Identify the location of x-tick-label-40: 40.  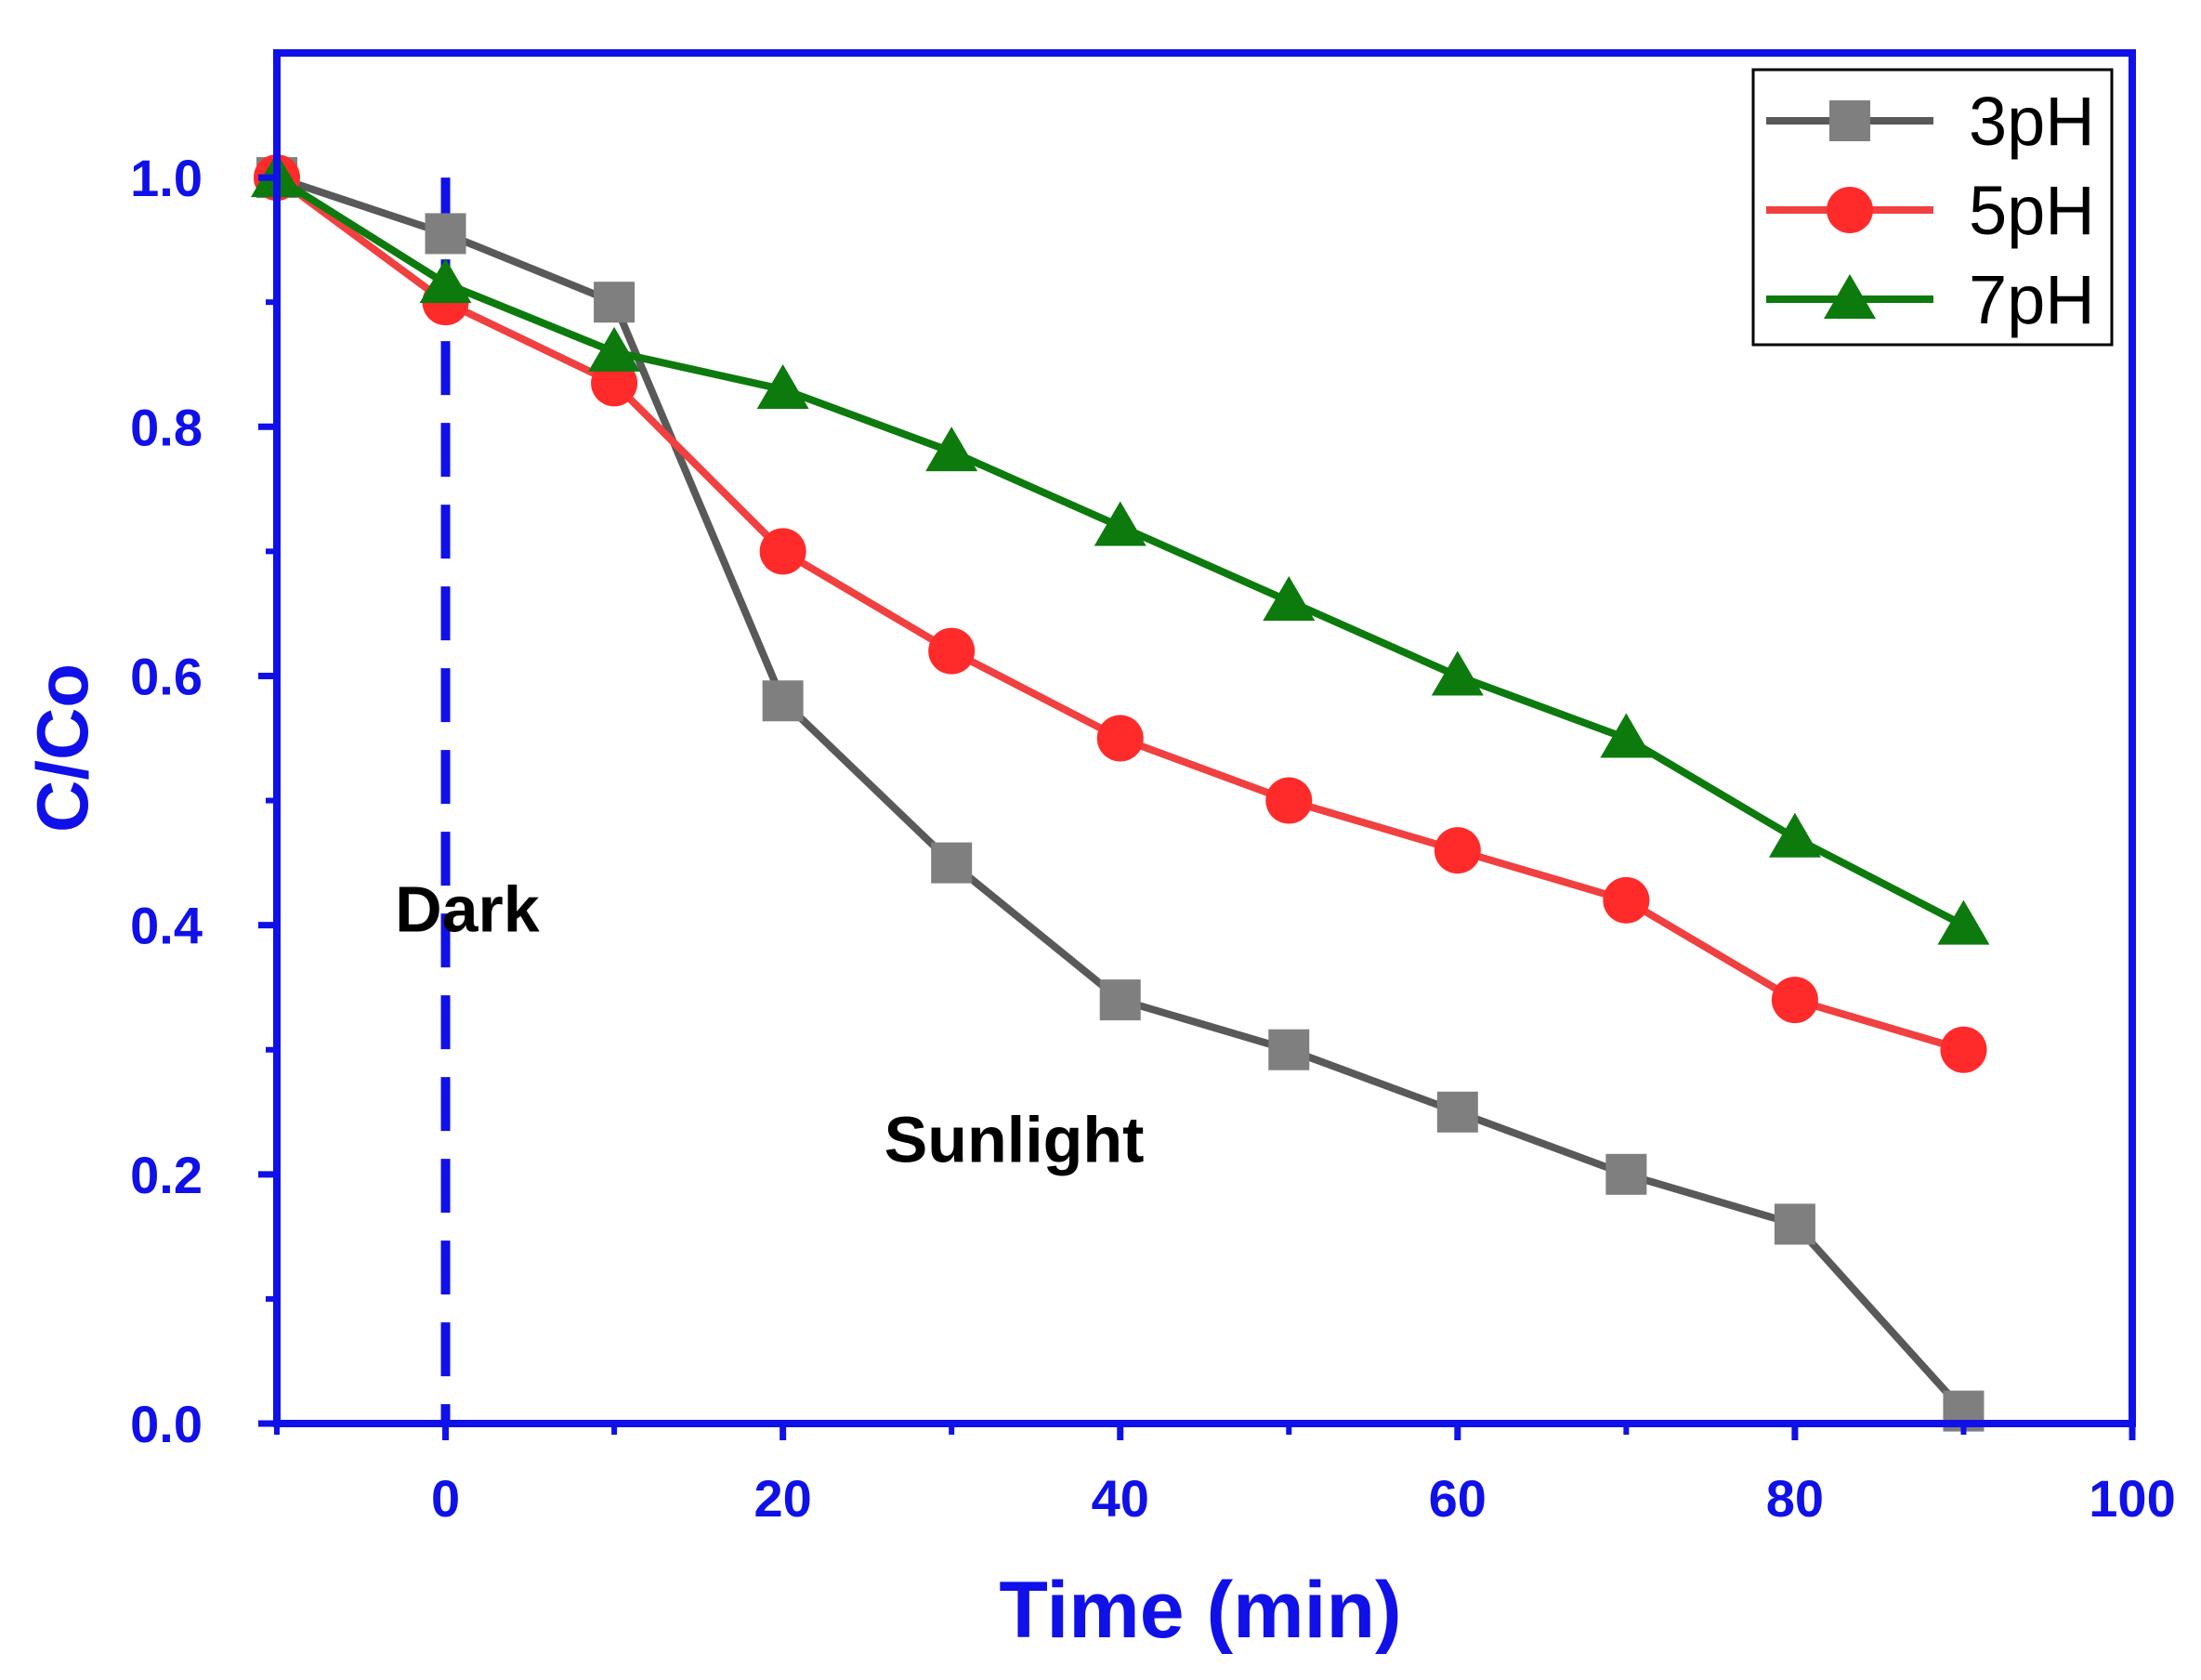
(1121, 1498).